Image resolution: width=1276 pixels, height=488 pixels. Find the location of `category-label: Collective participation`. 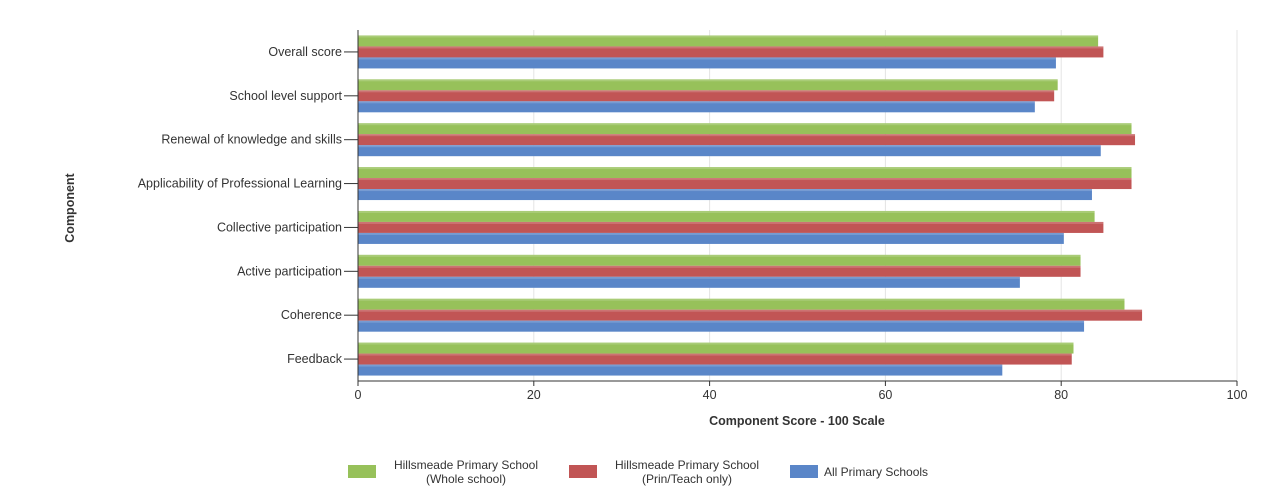

category-label: Collective participation is located at coordinates (279, 227).